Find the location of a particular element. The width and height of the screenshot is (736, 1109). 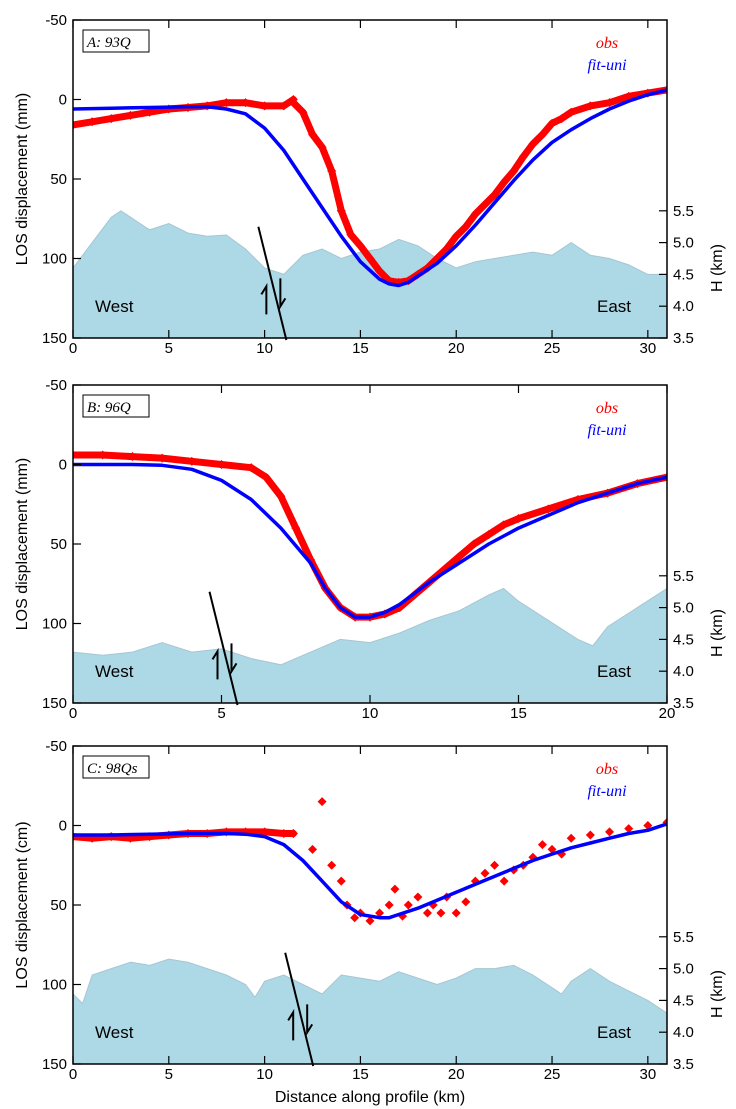

x-tick-label: 0 is located at coordinates (73, 713).